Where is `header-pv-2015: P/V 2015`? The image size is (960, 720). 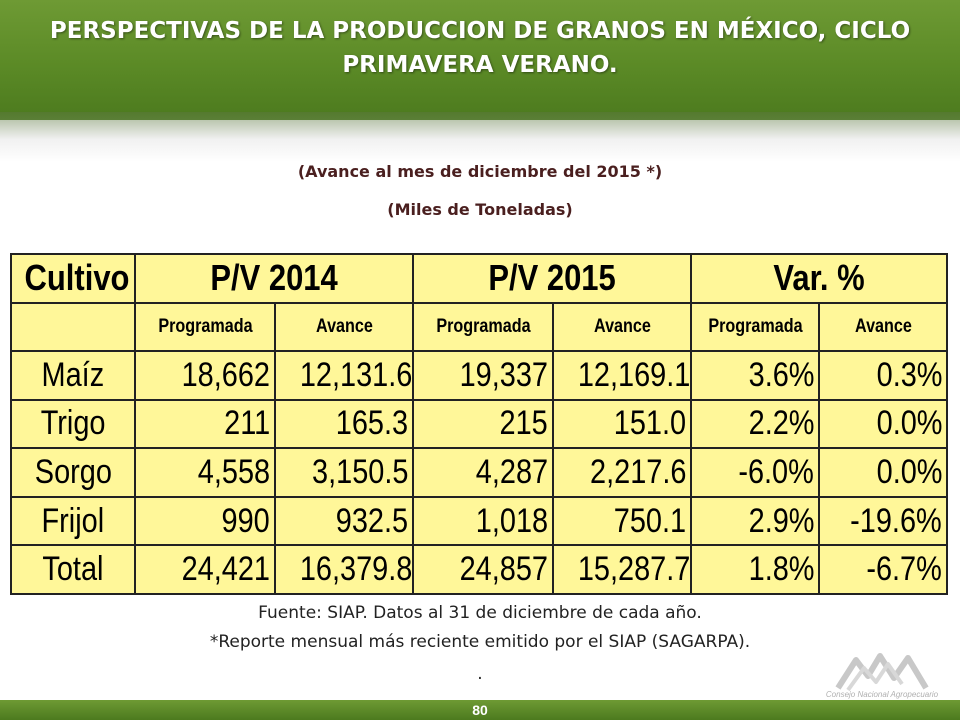
header-pv-2015: P/V 2015 is located at coordinates (552, 278).